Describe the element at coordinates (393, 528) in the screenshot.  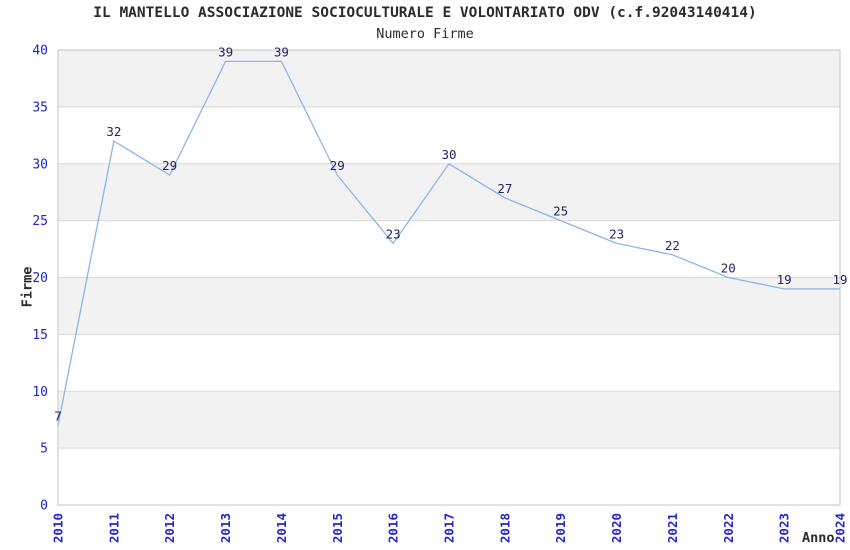
I see `x-tick-label: 2016` at that location.